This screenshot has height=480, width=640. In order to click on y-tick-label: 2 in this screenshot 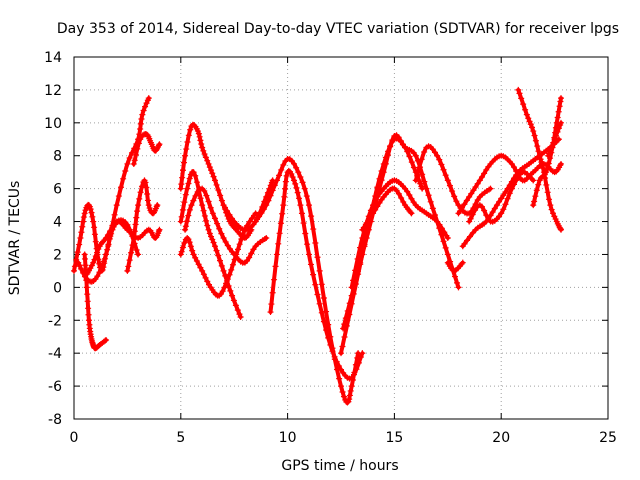, I will do `click(57, 255)`.